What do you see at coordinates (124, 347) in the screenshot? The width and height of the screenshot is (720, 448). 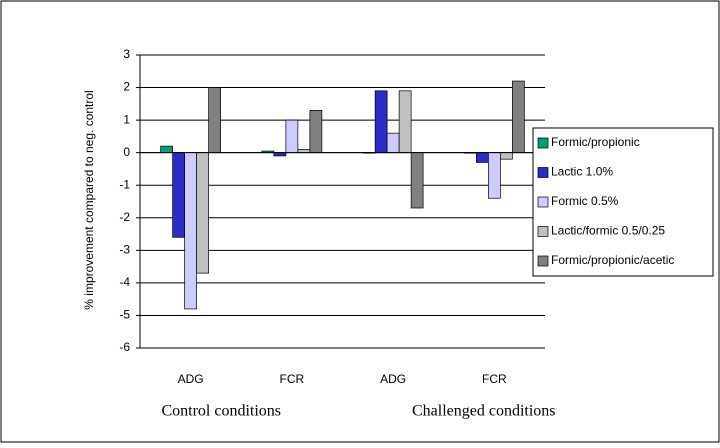 I see `y-tick-label: -6` at bounding box center [124, 347].